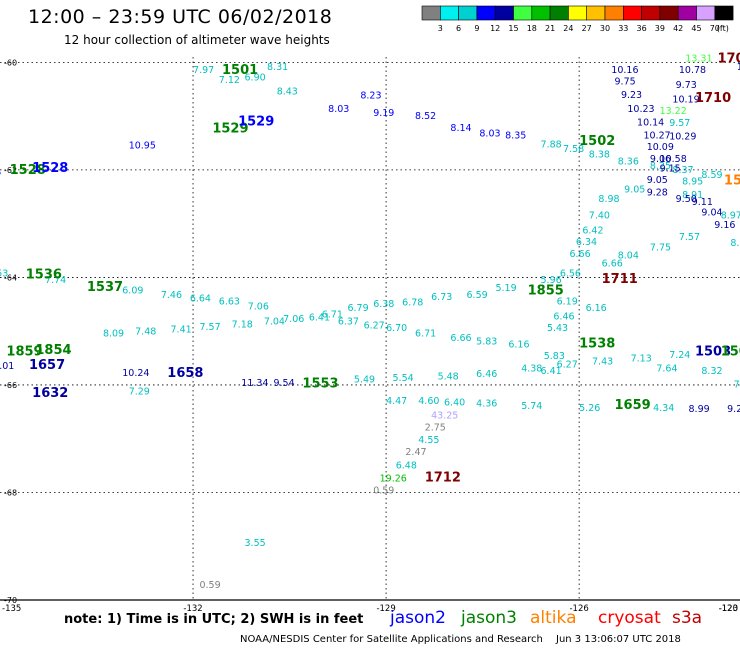  Describe the element at coordinates (686, 85) in the screenshot. I see `wave-height-label: 9.73` at that location.